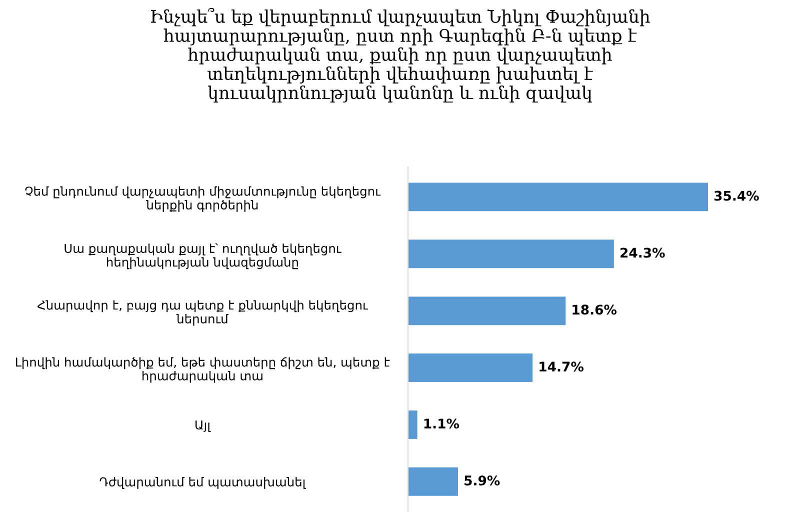 Image resolution: width=800 pixels, height=522 pixels. What do you see at coordinates (203, 199) in the screenshot?
I see `y-tick-label: Չեմ ընդունում վարչապետի միջամտությունը եկեղեցու ներքին գործերին` at bounding box center [203, 199].